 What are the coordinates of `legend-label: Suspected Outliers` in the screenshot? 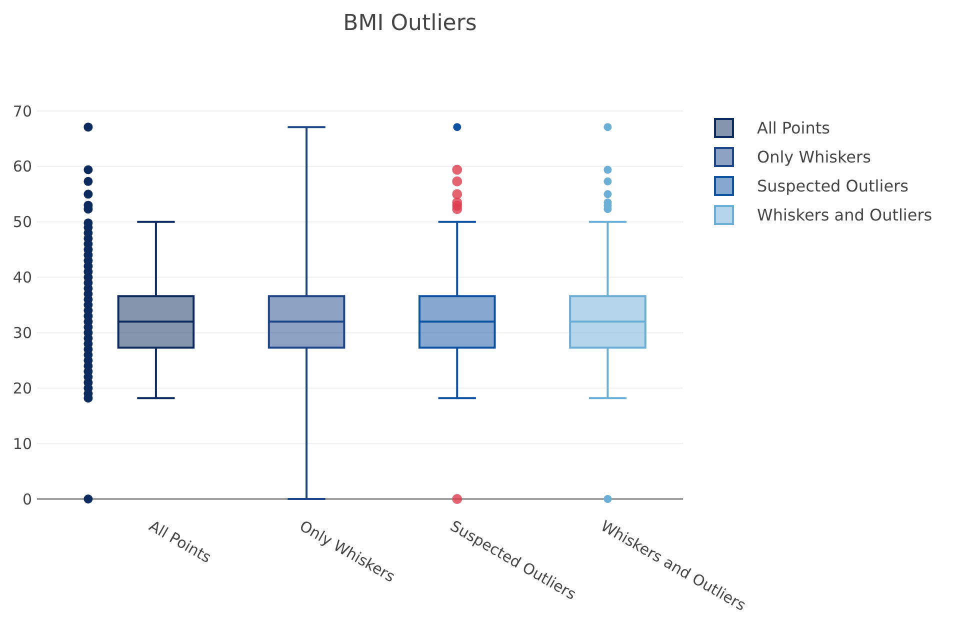 It's located at (832, 186).